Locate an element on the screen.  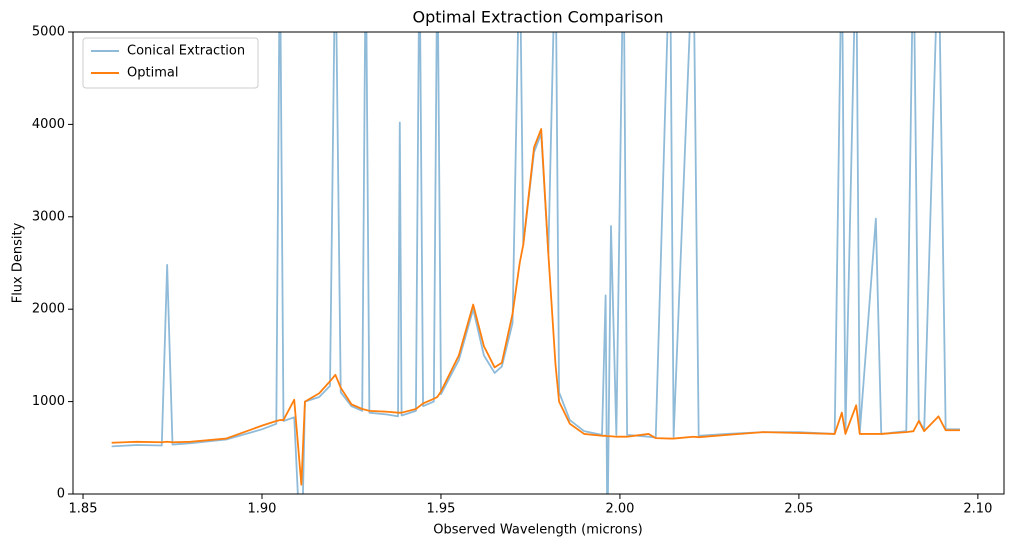
x-tick-label: 2.05 is located at coordinates (798, 509).